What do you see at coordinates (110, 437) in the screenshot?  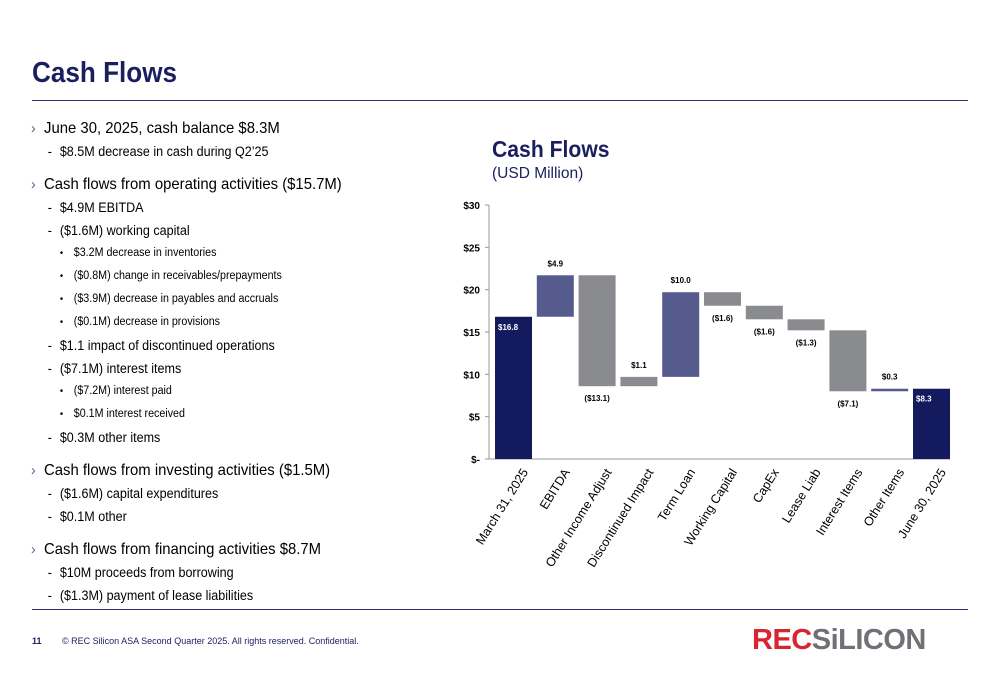 I see `bullet-text: $0.3M other items` at bounding box center [110, 437].